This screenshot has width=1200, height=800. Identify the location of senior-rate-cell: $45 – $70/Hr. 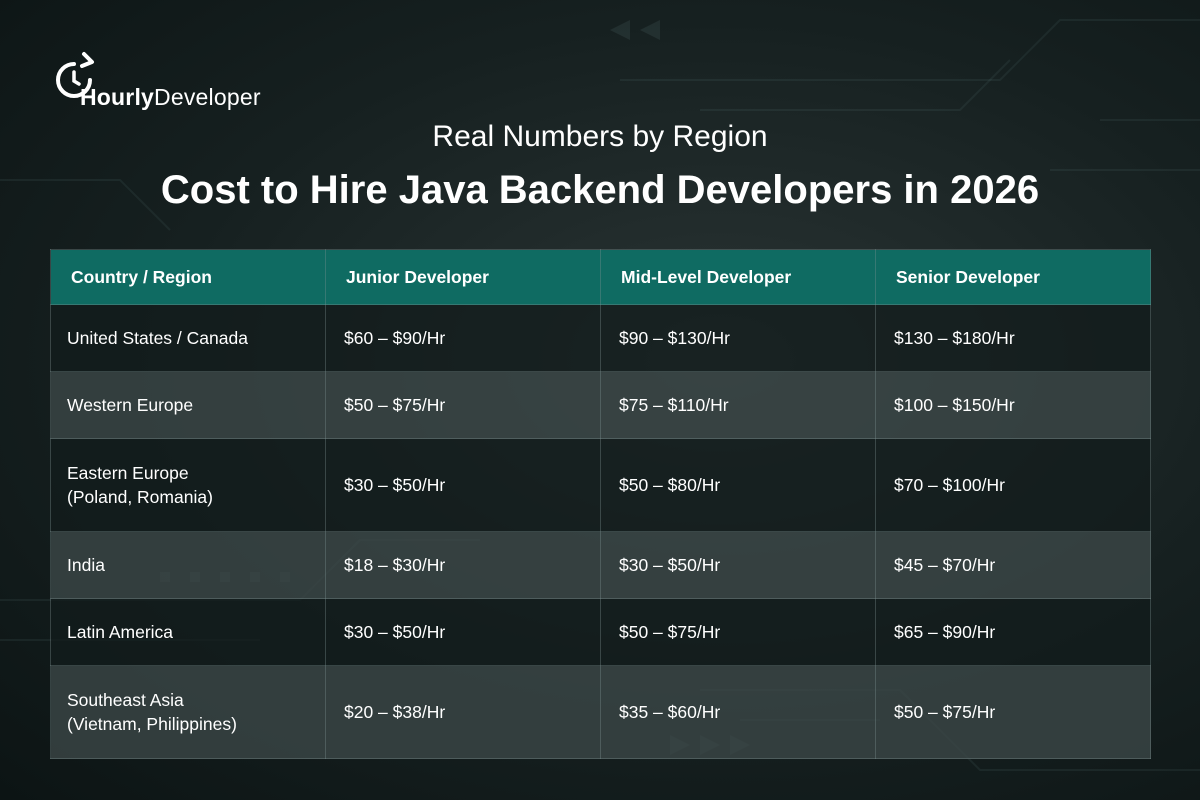
(1013, 565).